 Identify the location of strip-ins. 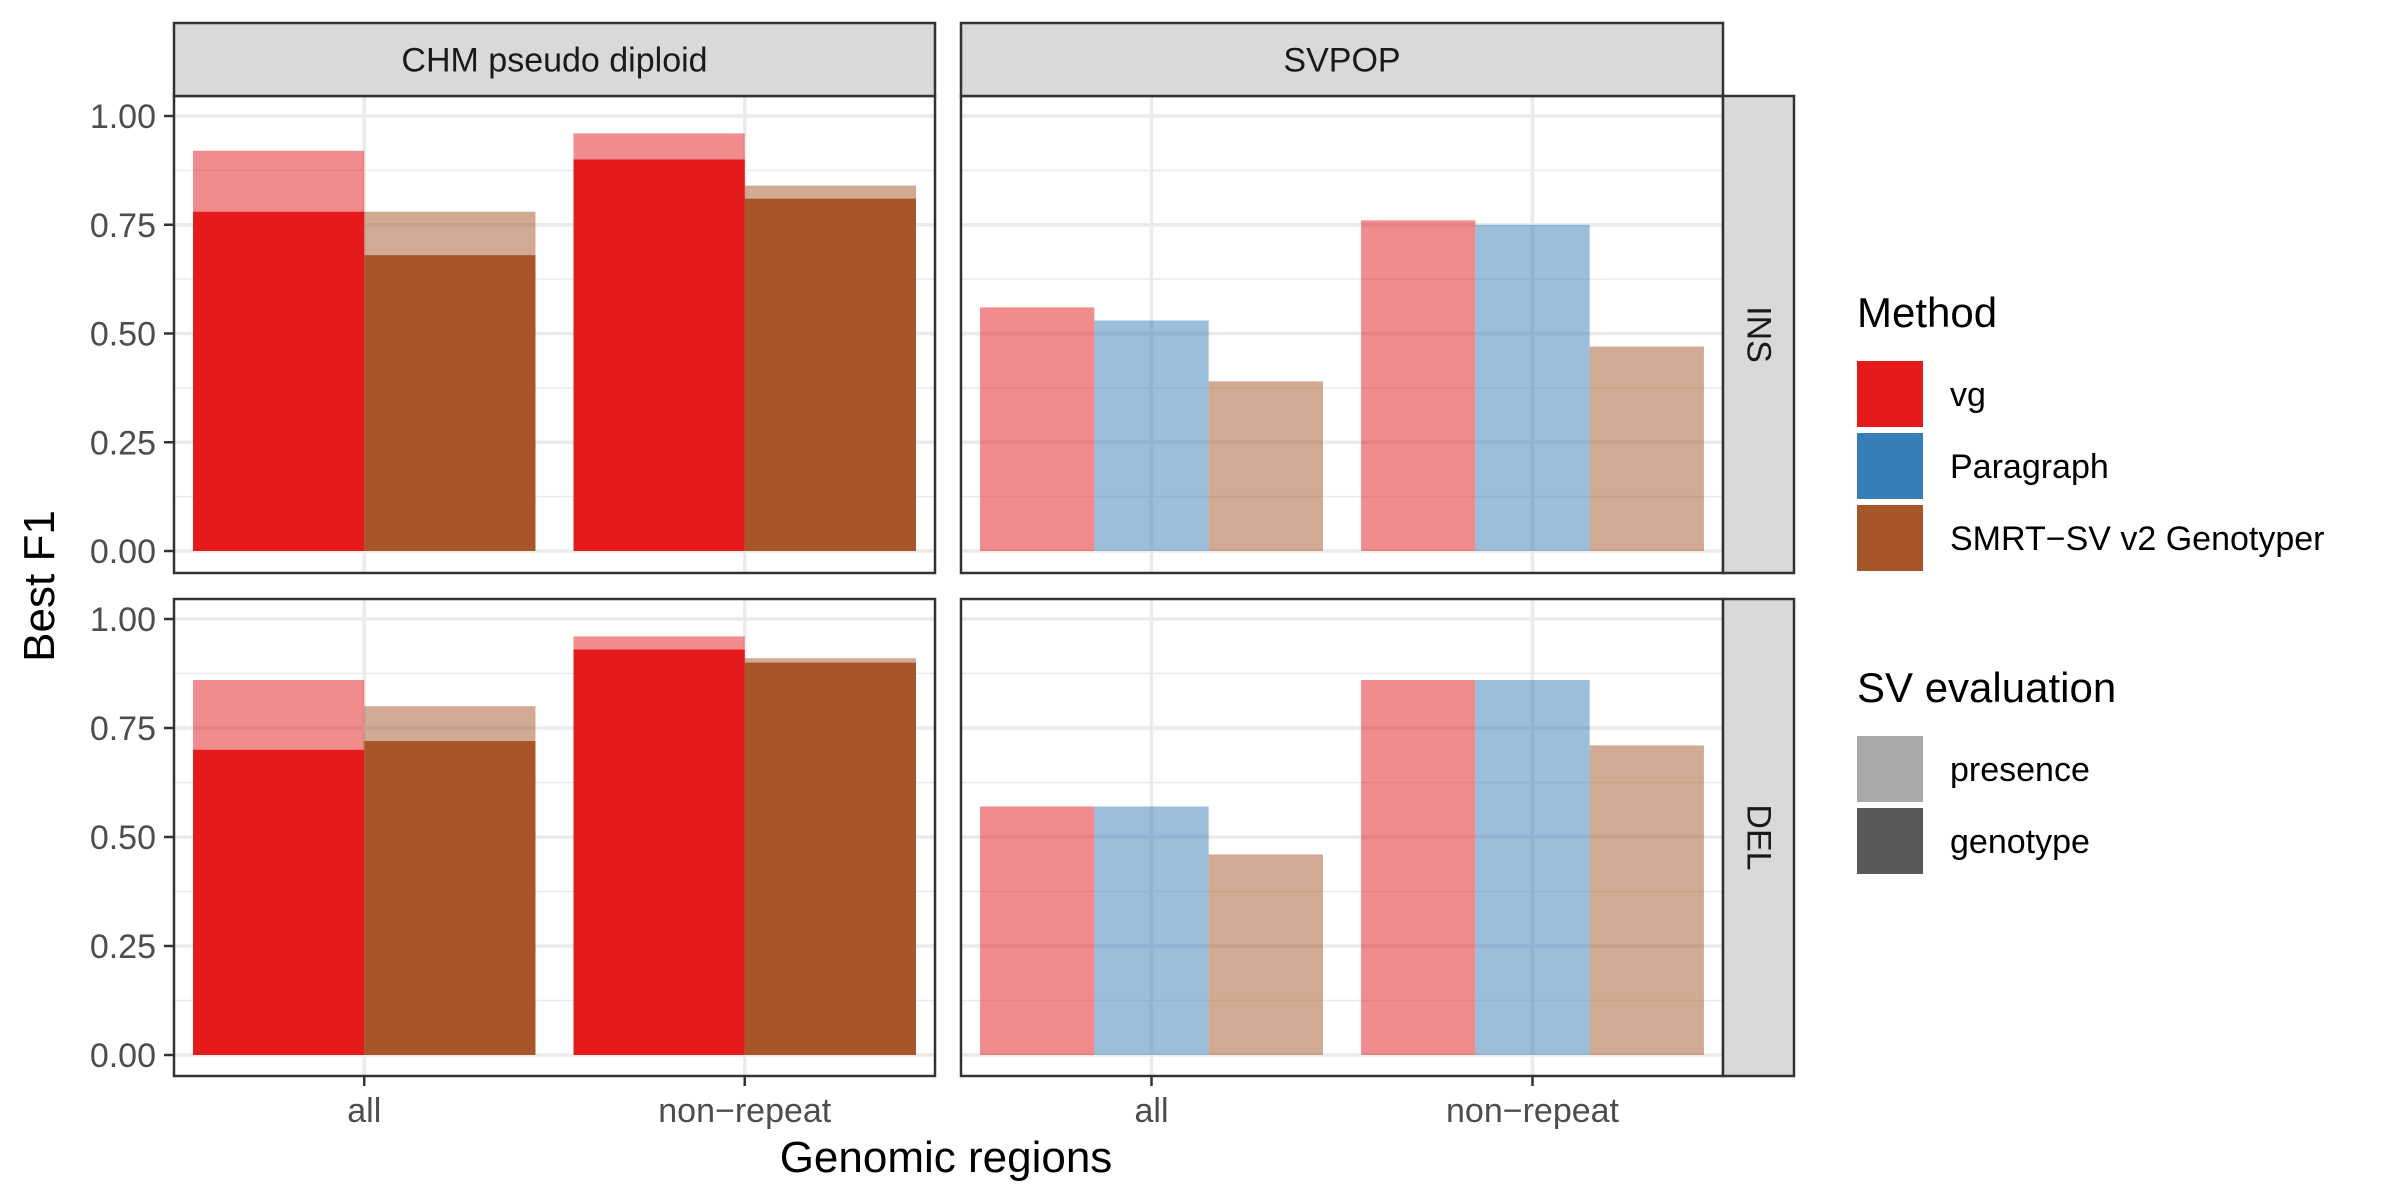
(1758, 334).